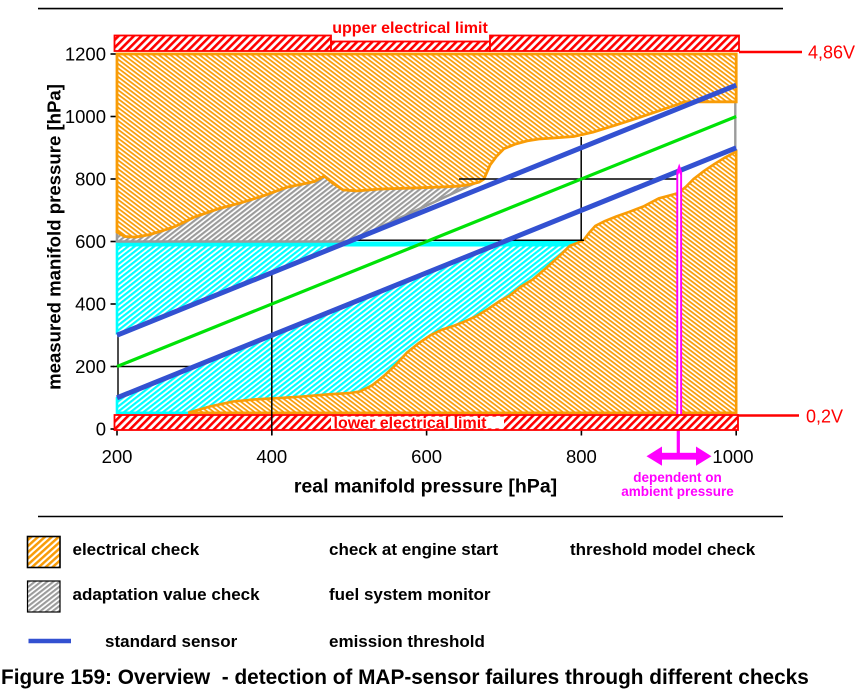 The height and width of the screenshot is (696, 861). What do you see at coordinates (136, 549) in the screenshot?
I see `svg-text: electrical check` at bounding box center [136, 549].